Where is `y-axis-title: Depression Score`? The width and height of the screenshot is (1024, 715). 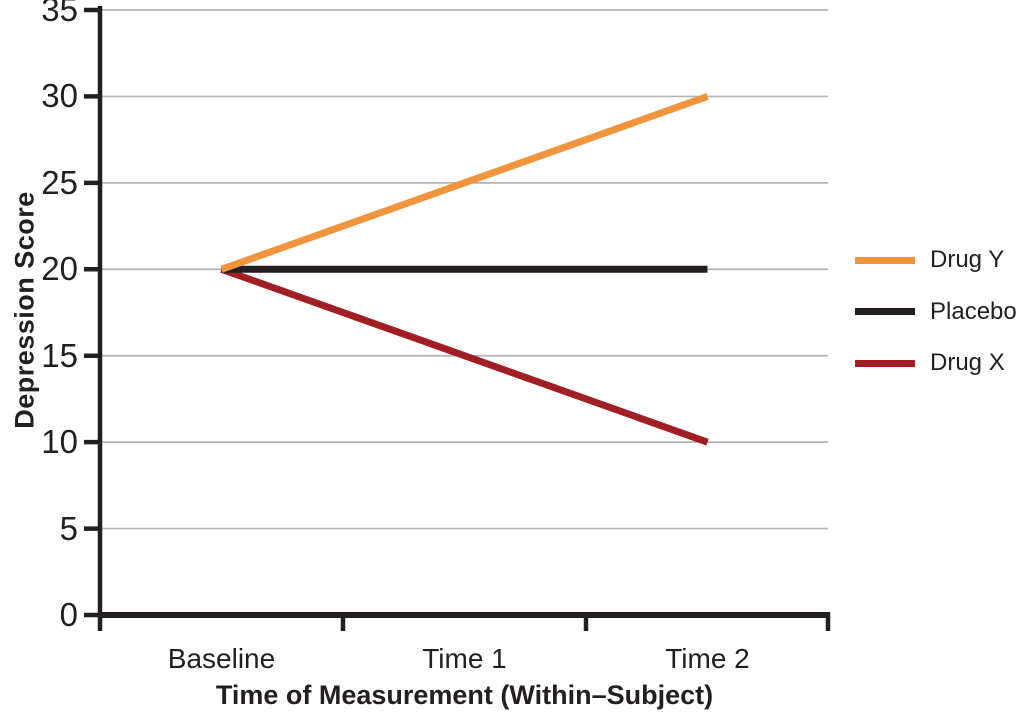 y-axis-title: Depression Score is located at coordinates (24, 310).